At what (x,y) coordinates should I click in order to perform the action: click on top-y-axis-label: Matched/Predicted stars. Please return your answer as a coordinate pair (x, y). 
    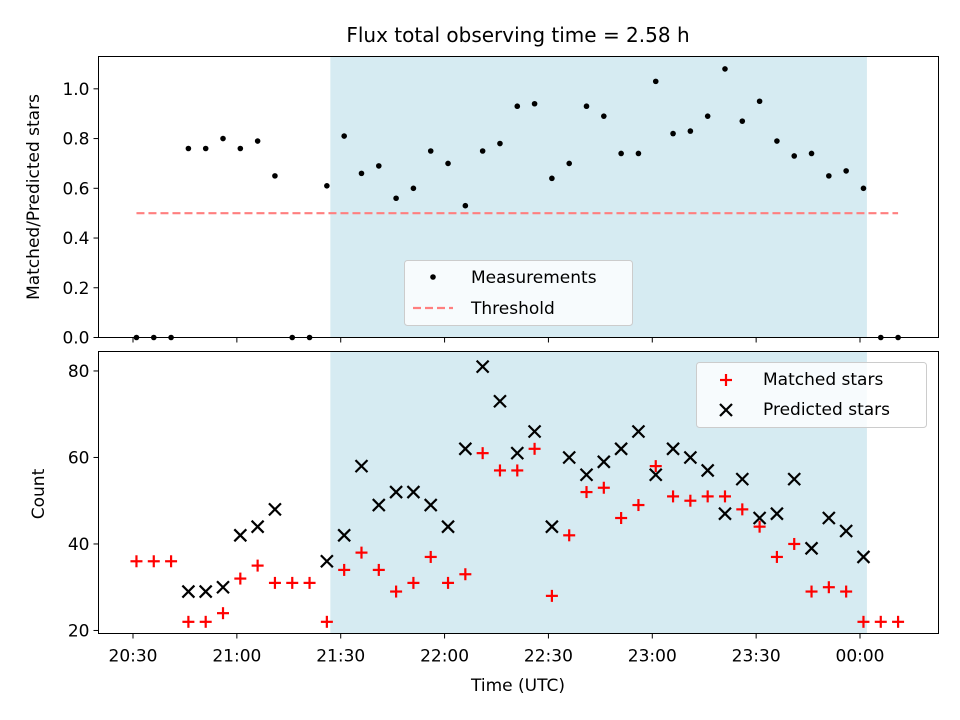
    Looking at the image, I should click on (34, 197).